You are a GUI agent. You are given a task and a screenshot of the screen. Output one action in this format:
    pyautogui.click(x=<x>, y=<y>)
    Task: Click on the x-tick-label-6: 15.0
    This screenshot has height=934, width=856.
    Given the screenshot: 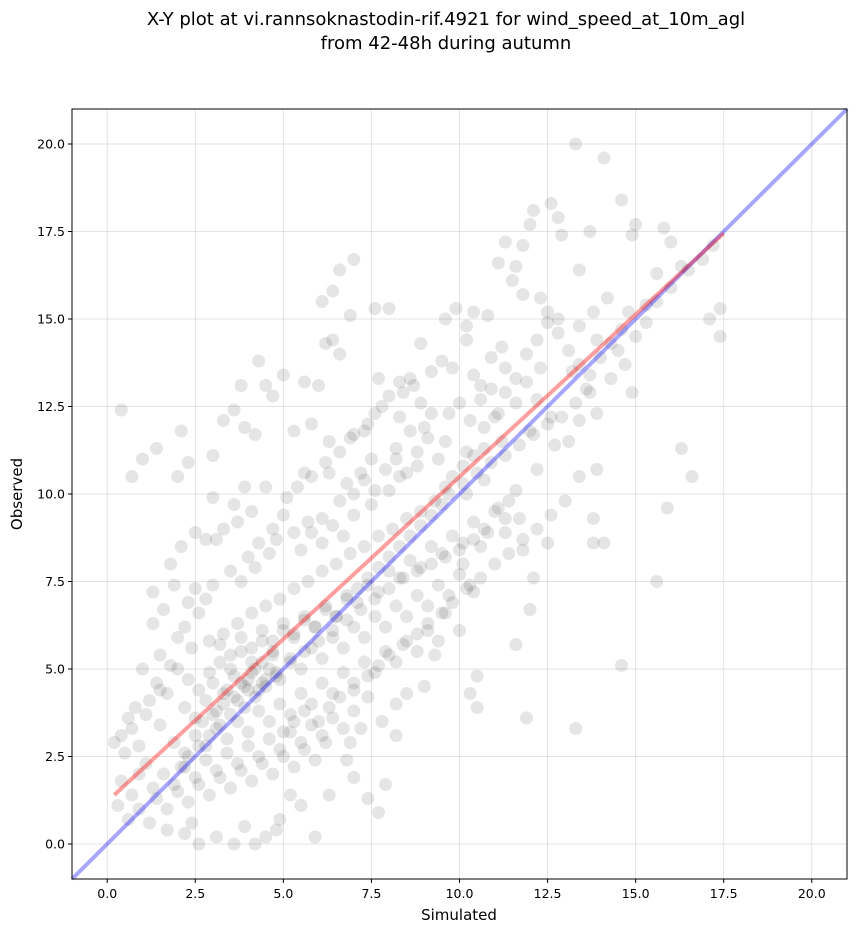 What is the action you would take?
    pyautogui.click(x=636, y=893)
    